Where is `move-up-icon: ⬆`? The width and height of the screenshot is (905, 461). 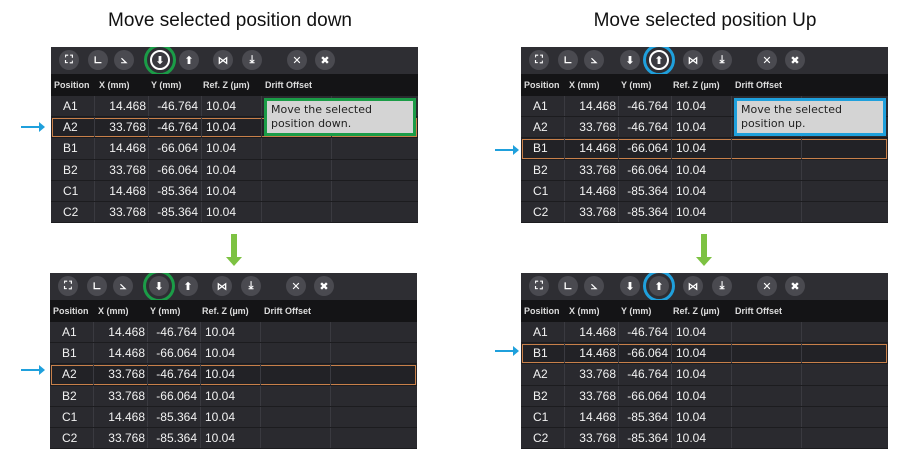 move-up-icon: ⬆ is located at coordinates (189, 60).